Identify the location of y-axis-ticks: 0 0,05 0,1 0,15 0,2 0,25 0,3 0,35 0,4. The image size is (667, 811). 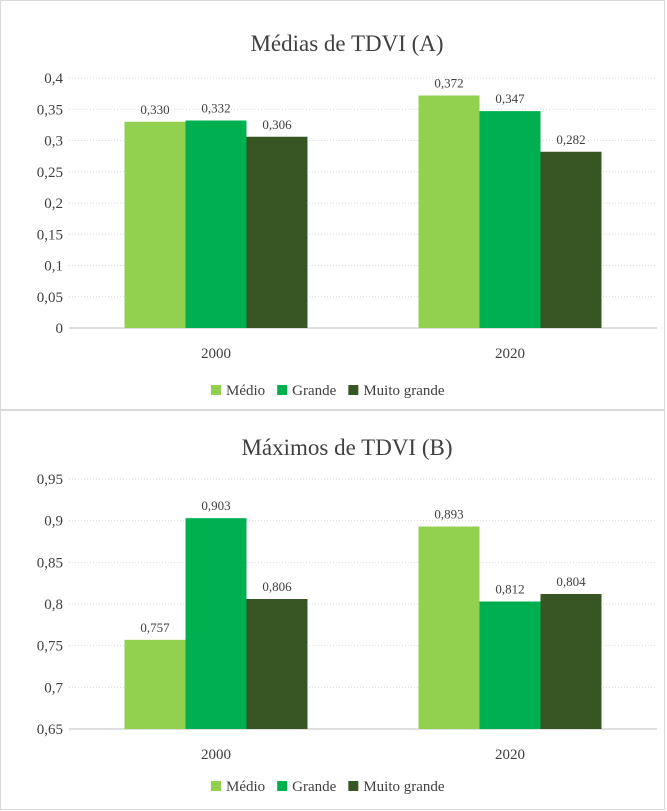
(50, 204).